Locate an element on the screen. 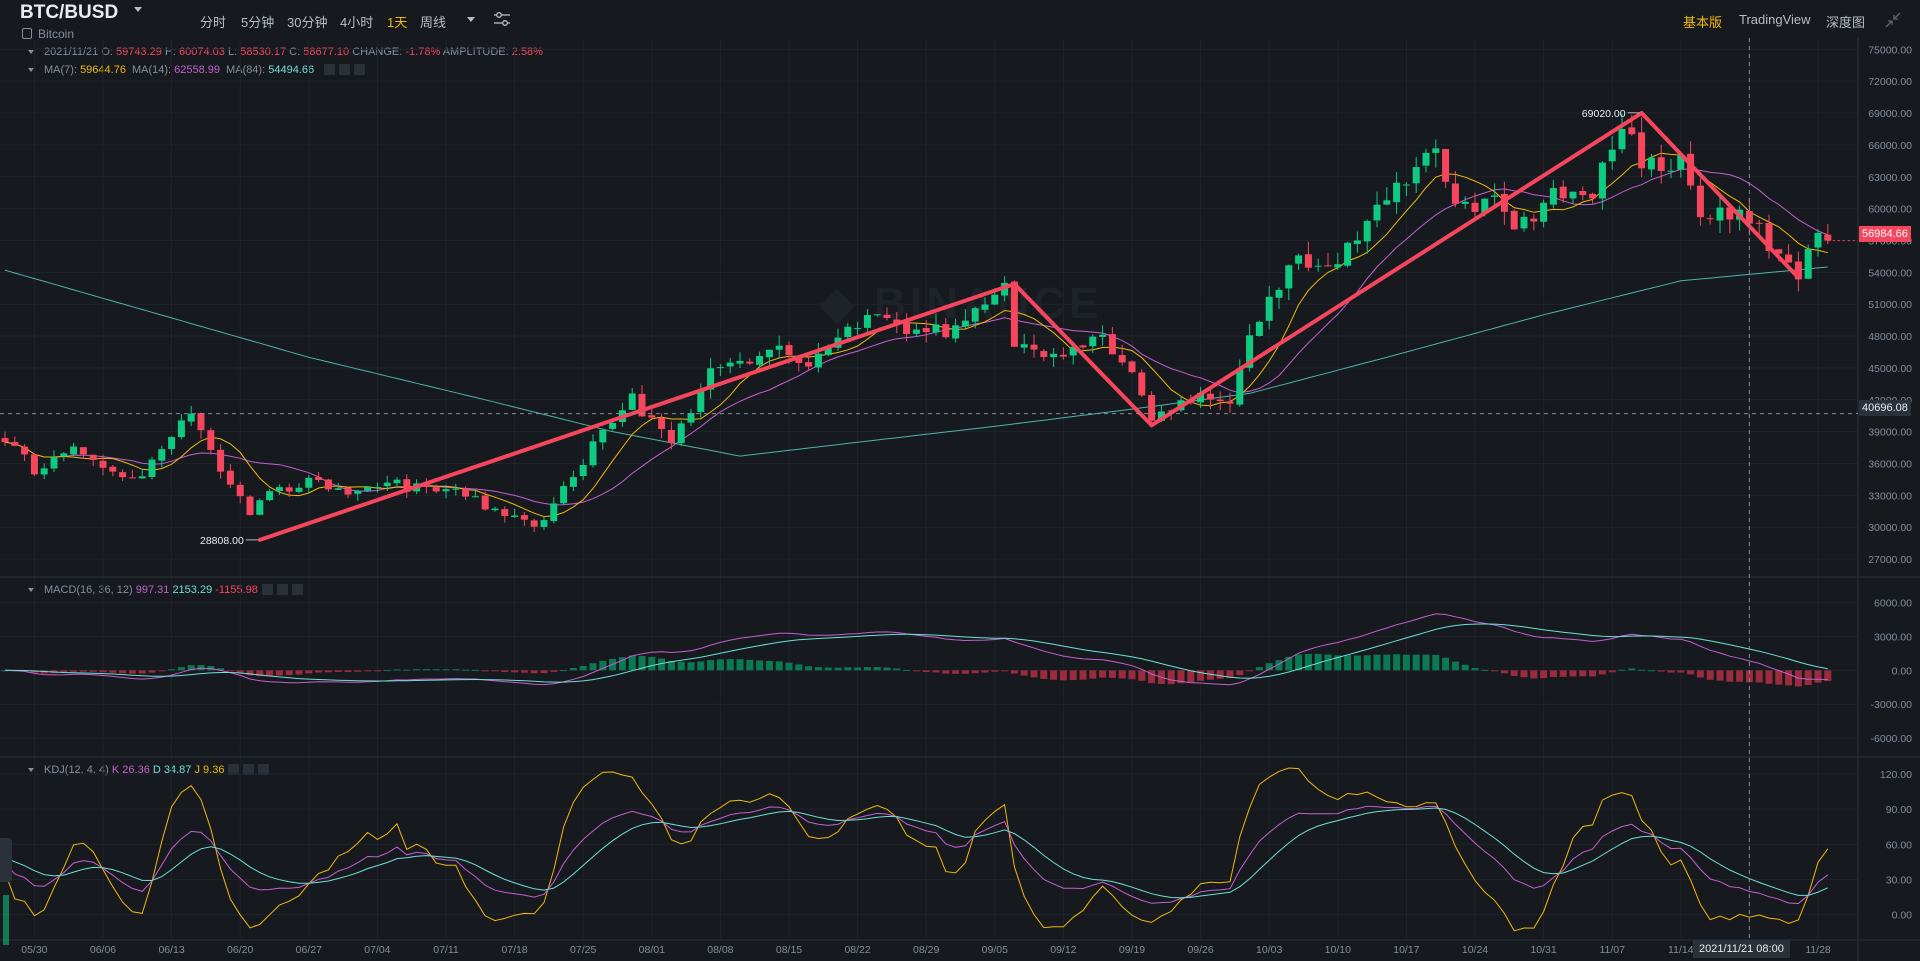 Image resolution: width=1920 pixels, height=961 pixels. view-depth: 深度图 is located at coordinates (1846, 22).